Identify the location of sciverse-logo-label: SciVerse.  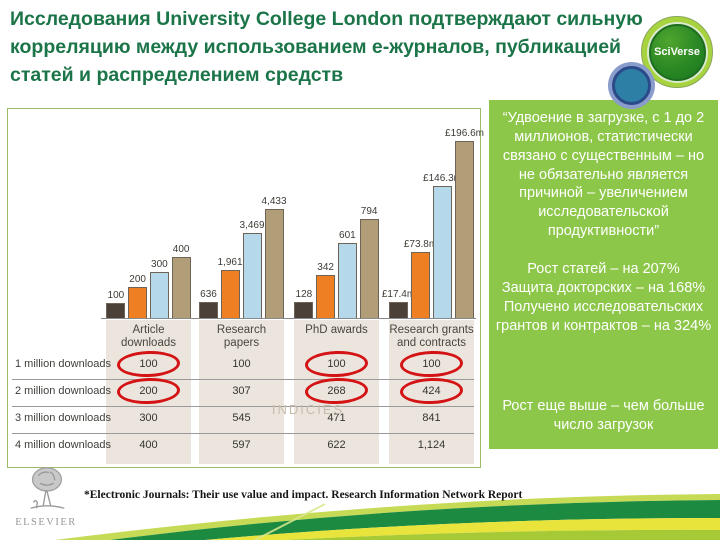
(677, 52).